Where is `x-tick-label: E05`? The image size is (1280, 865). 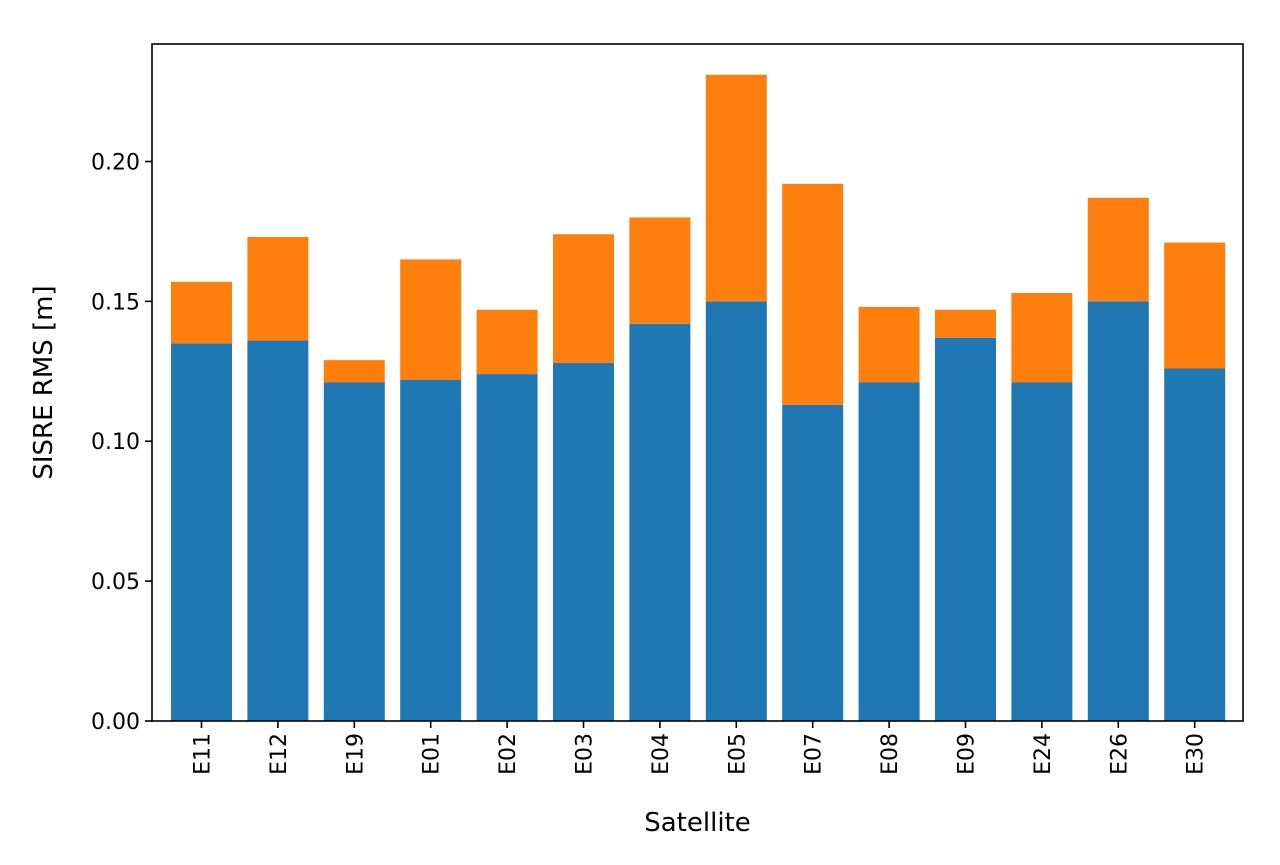
x-tick-label: E05 is located at coordinates (737, 754).